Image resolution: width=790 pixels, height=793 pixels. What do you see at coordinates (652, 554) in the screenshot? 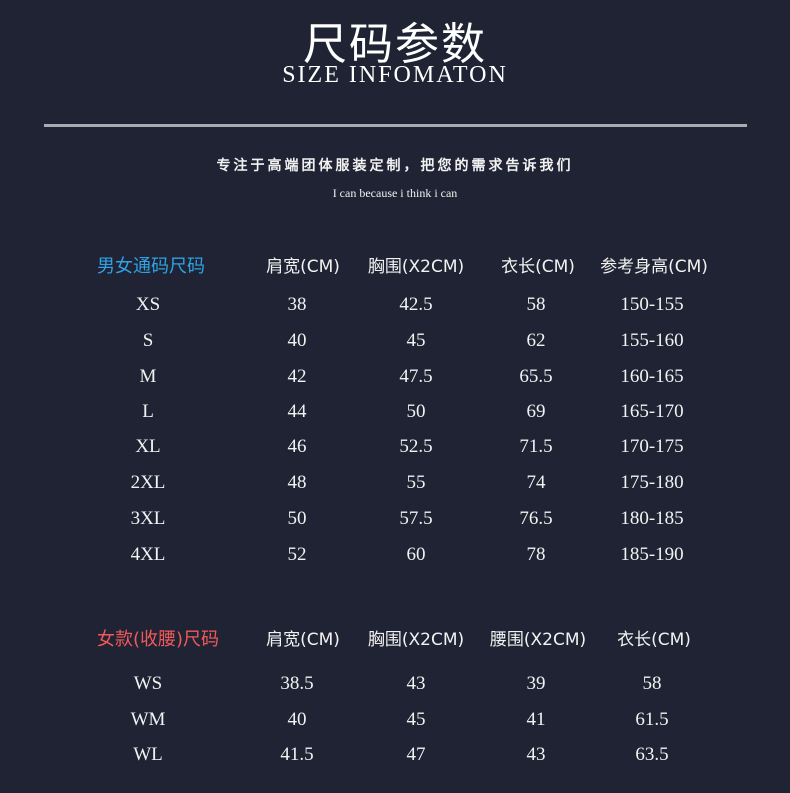
I see `value-cell: 185-190` at bounding box center [652, 554].